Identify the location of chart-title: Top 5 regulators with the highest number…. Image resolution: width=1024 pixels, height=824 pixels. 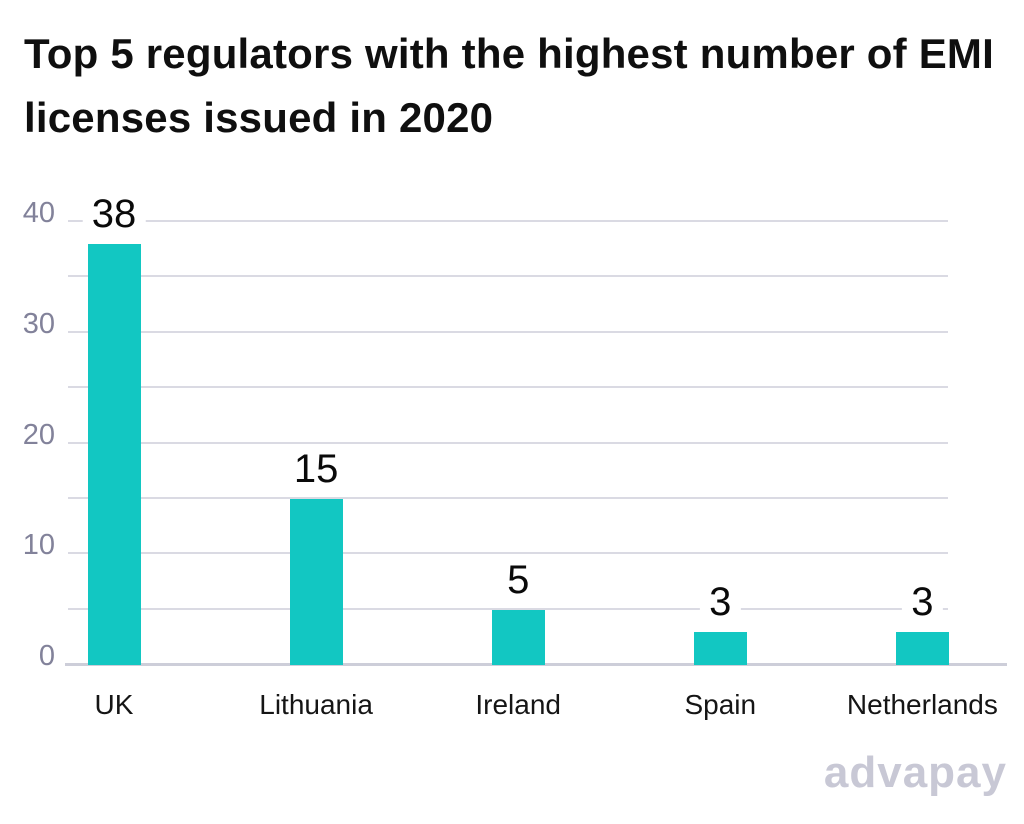
(514, 86).